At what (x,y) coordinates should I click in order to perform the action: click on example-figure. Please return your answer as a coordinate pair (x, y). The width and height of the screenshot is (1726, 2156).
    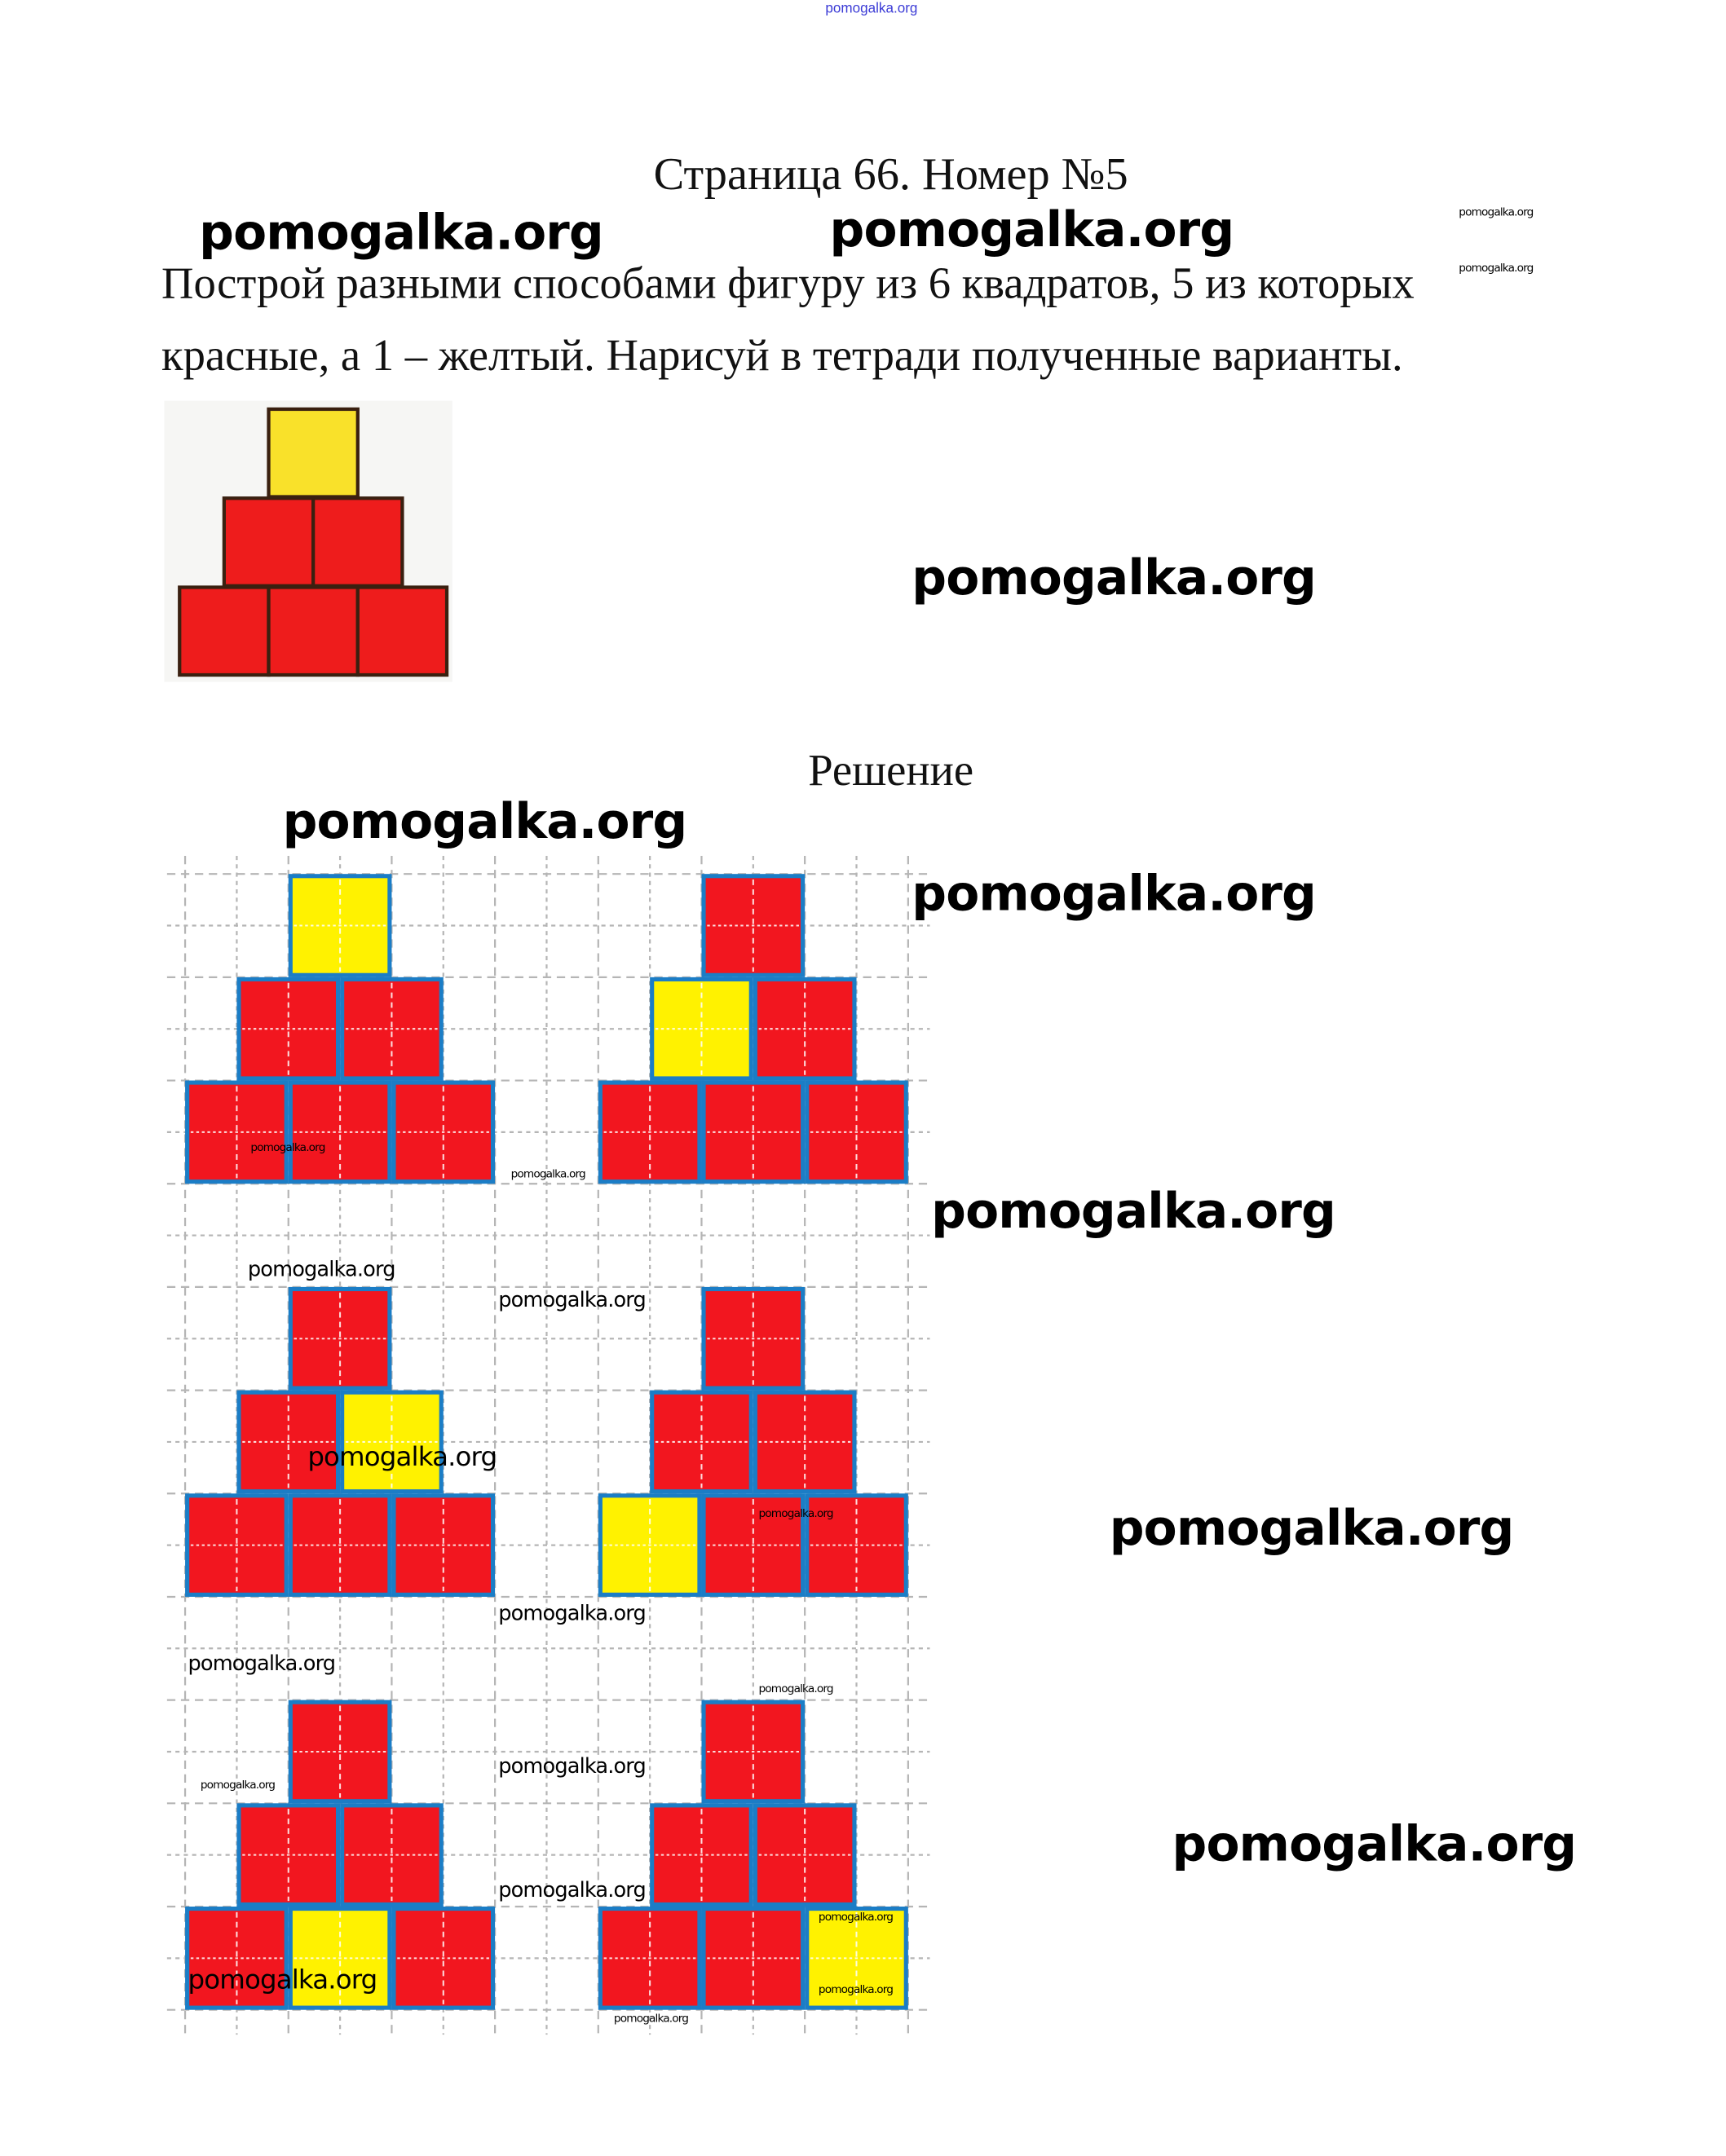
    Looking at the image, I should click on (308, 541).